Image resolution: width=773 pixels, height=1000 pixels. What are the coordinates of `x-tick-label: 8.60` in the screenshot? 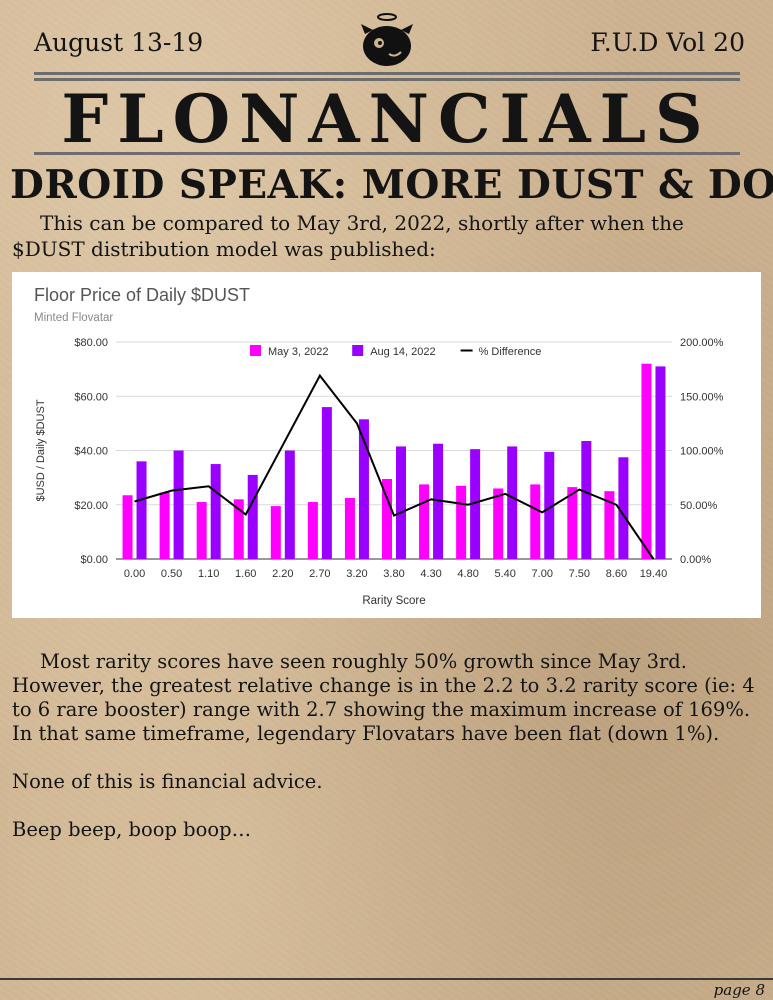 It's located at (616, 574).